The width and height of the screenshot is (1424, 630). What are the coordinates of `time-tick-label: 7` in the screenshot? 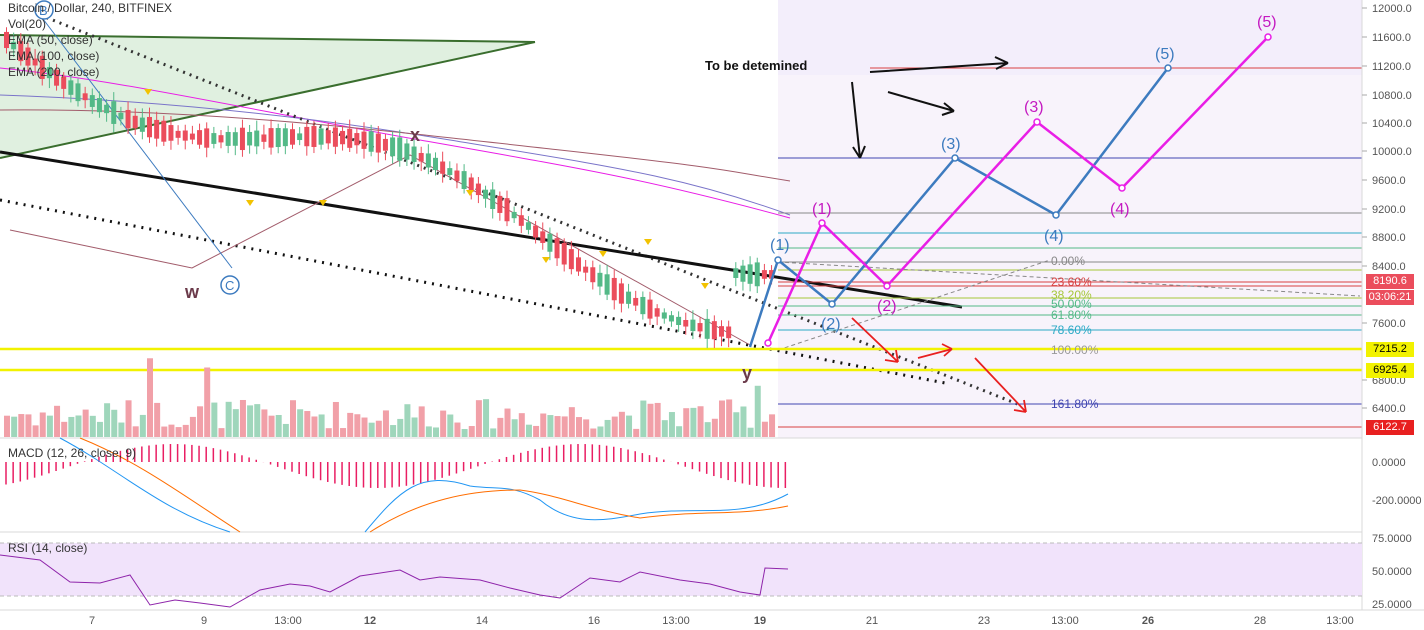 It's located at (92, 621).